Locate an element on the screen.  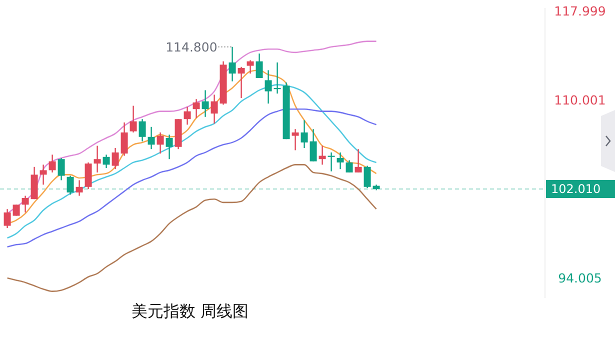
y-tick-label: 94.005 is located at coordinates (580, 278).